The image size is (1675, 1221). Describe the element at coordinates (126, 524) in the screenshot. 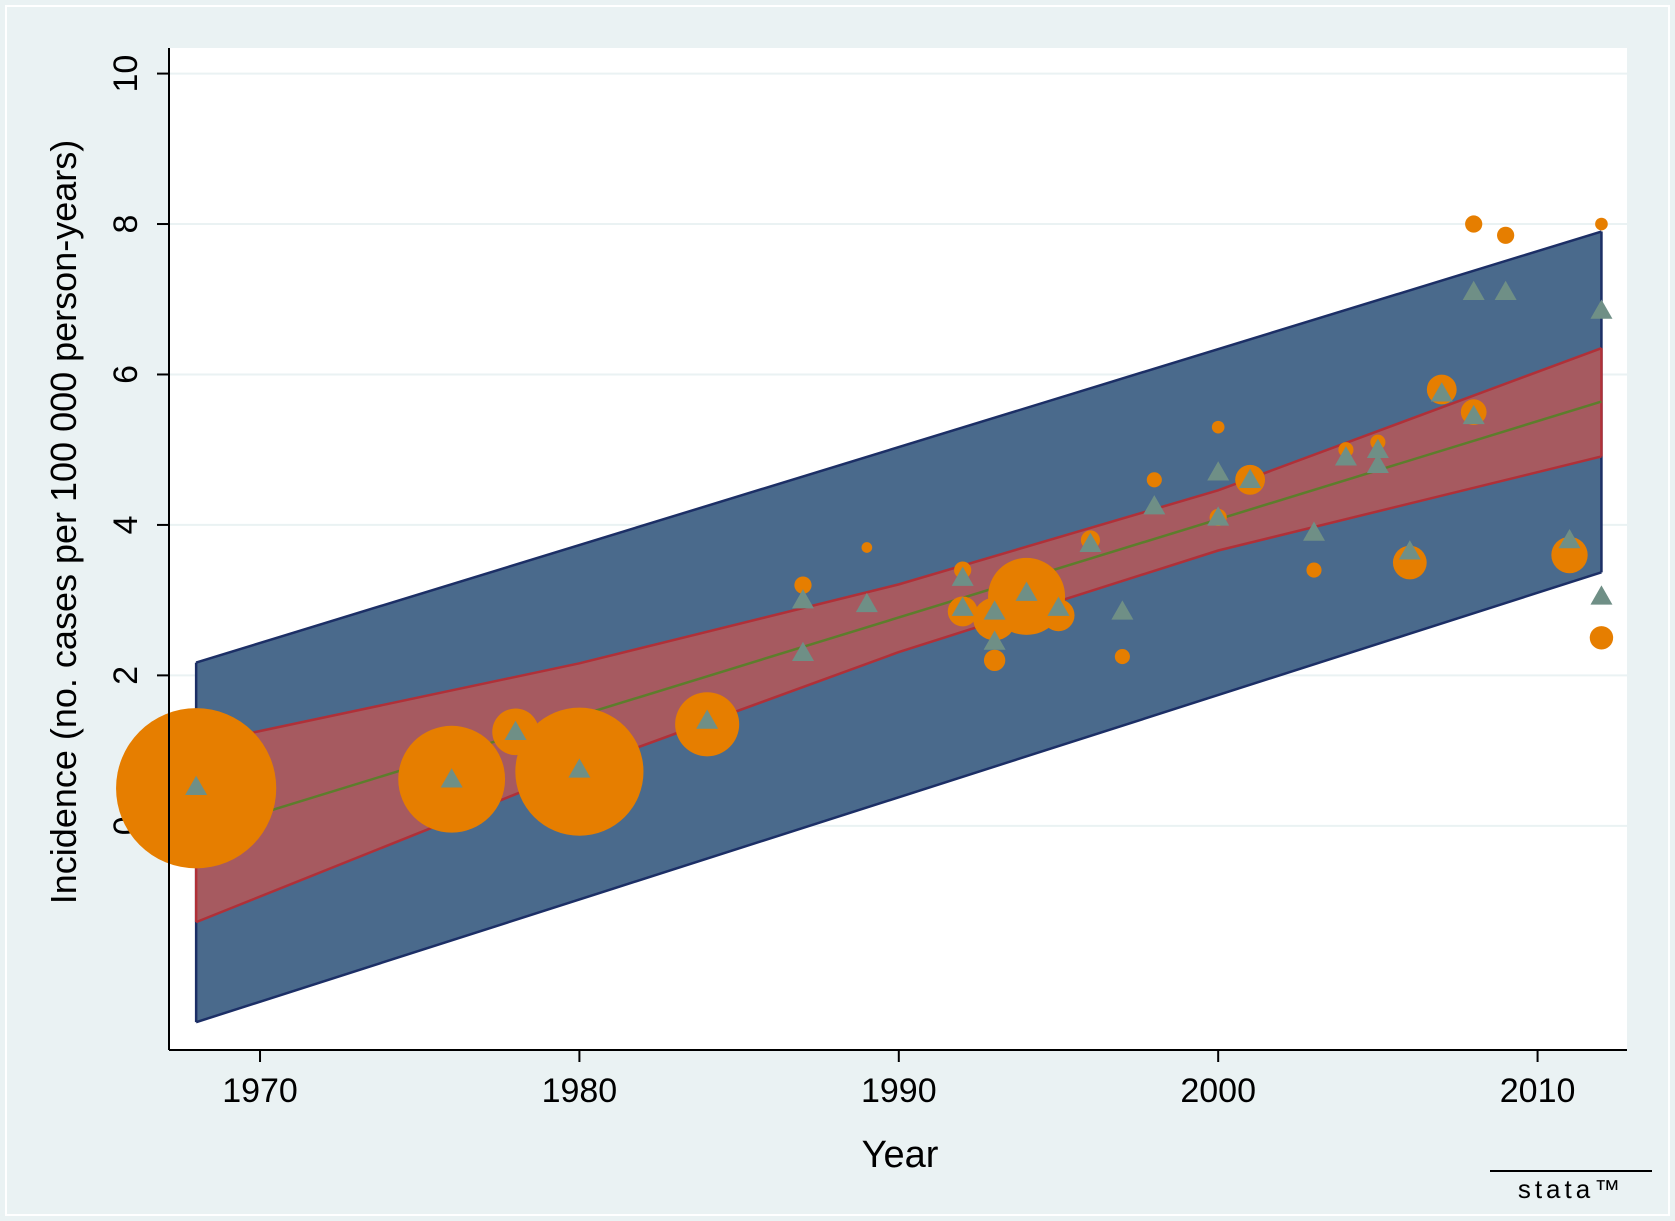

I see `y-tick-label: 4` at that location.